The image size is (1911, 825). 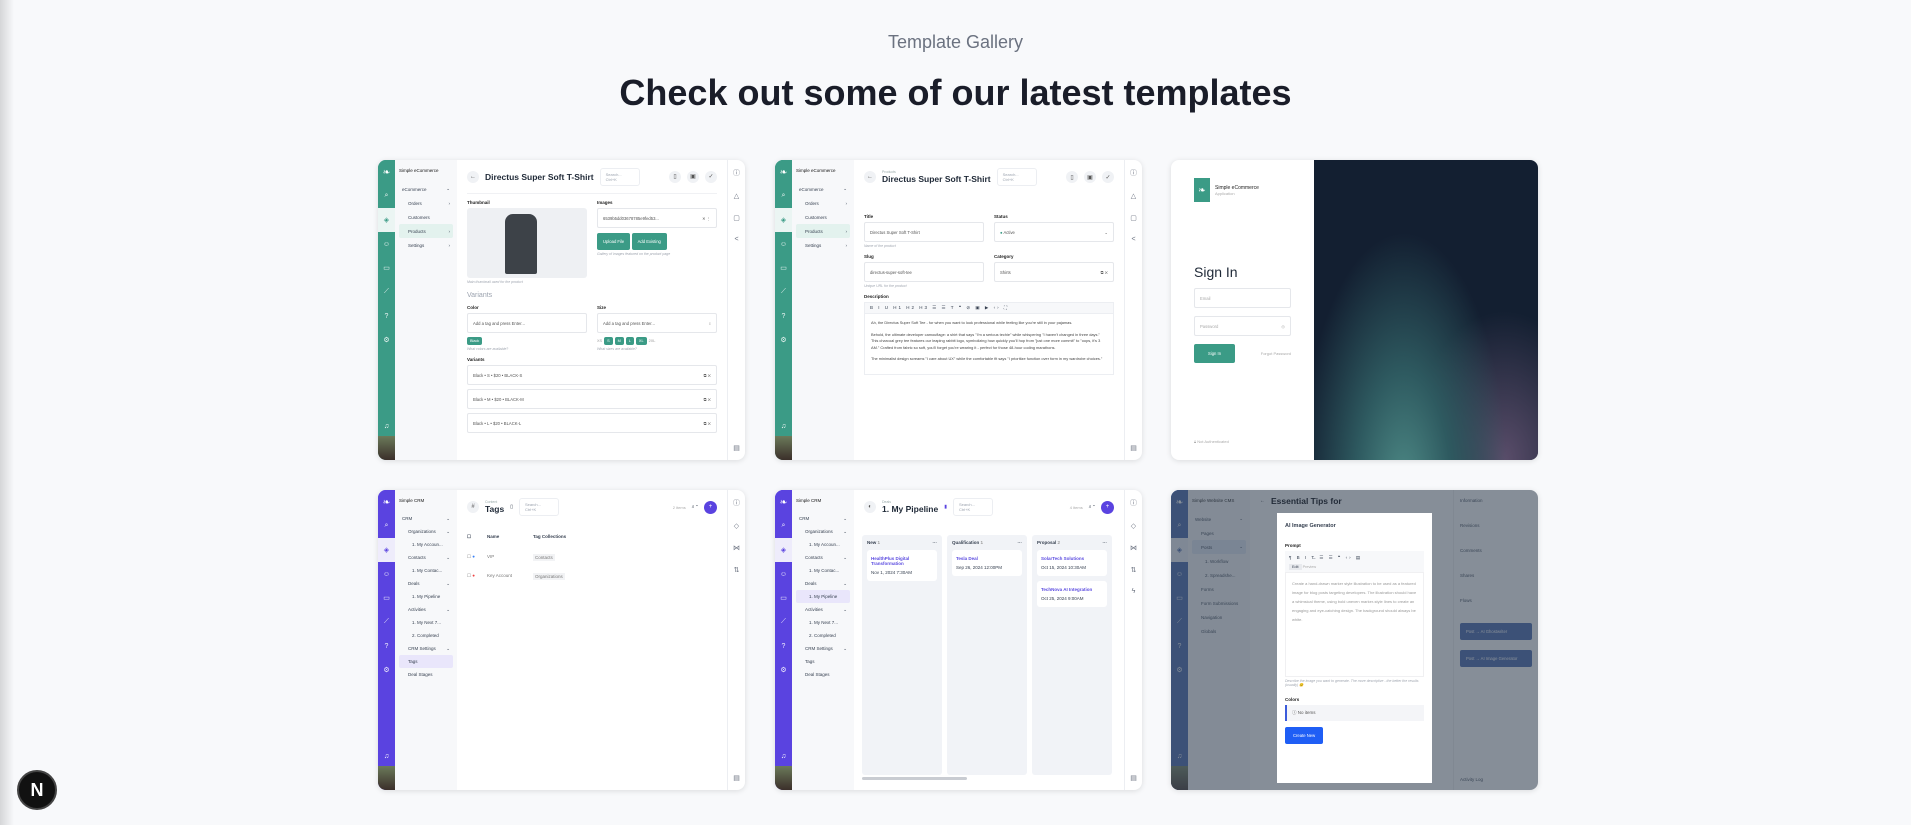 I want to click on editor-toolbar: B I U H1 H2 H3 ☰ ☰ T ❝ ⊘ ▣ ▶ ‹› ⛶, so click(x=989, y=308).